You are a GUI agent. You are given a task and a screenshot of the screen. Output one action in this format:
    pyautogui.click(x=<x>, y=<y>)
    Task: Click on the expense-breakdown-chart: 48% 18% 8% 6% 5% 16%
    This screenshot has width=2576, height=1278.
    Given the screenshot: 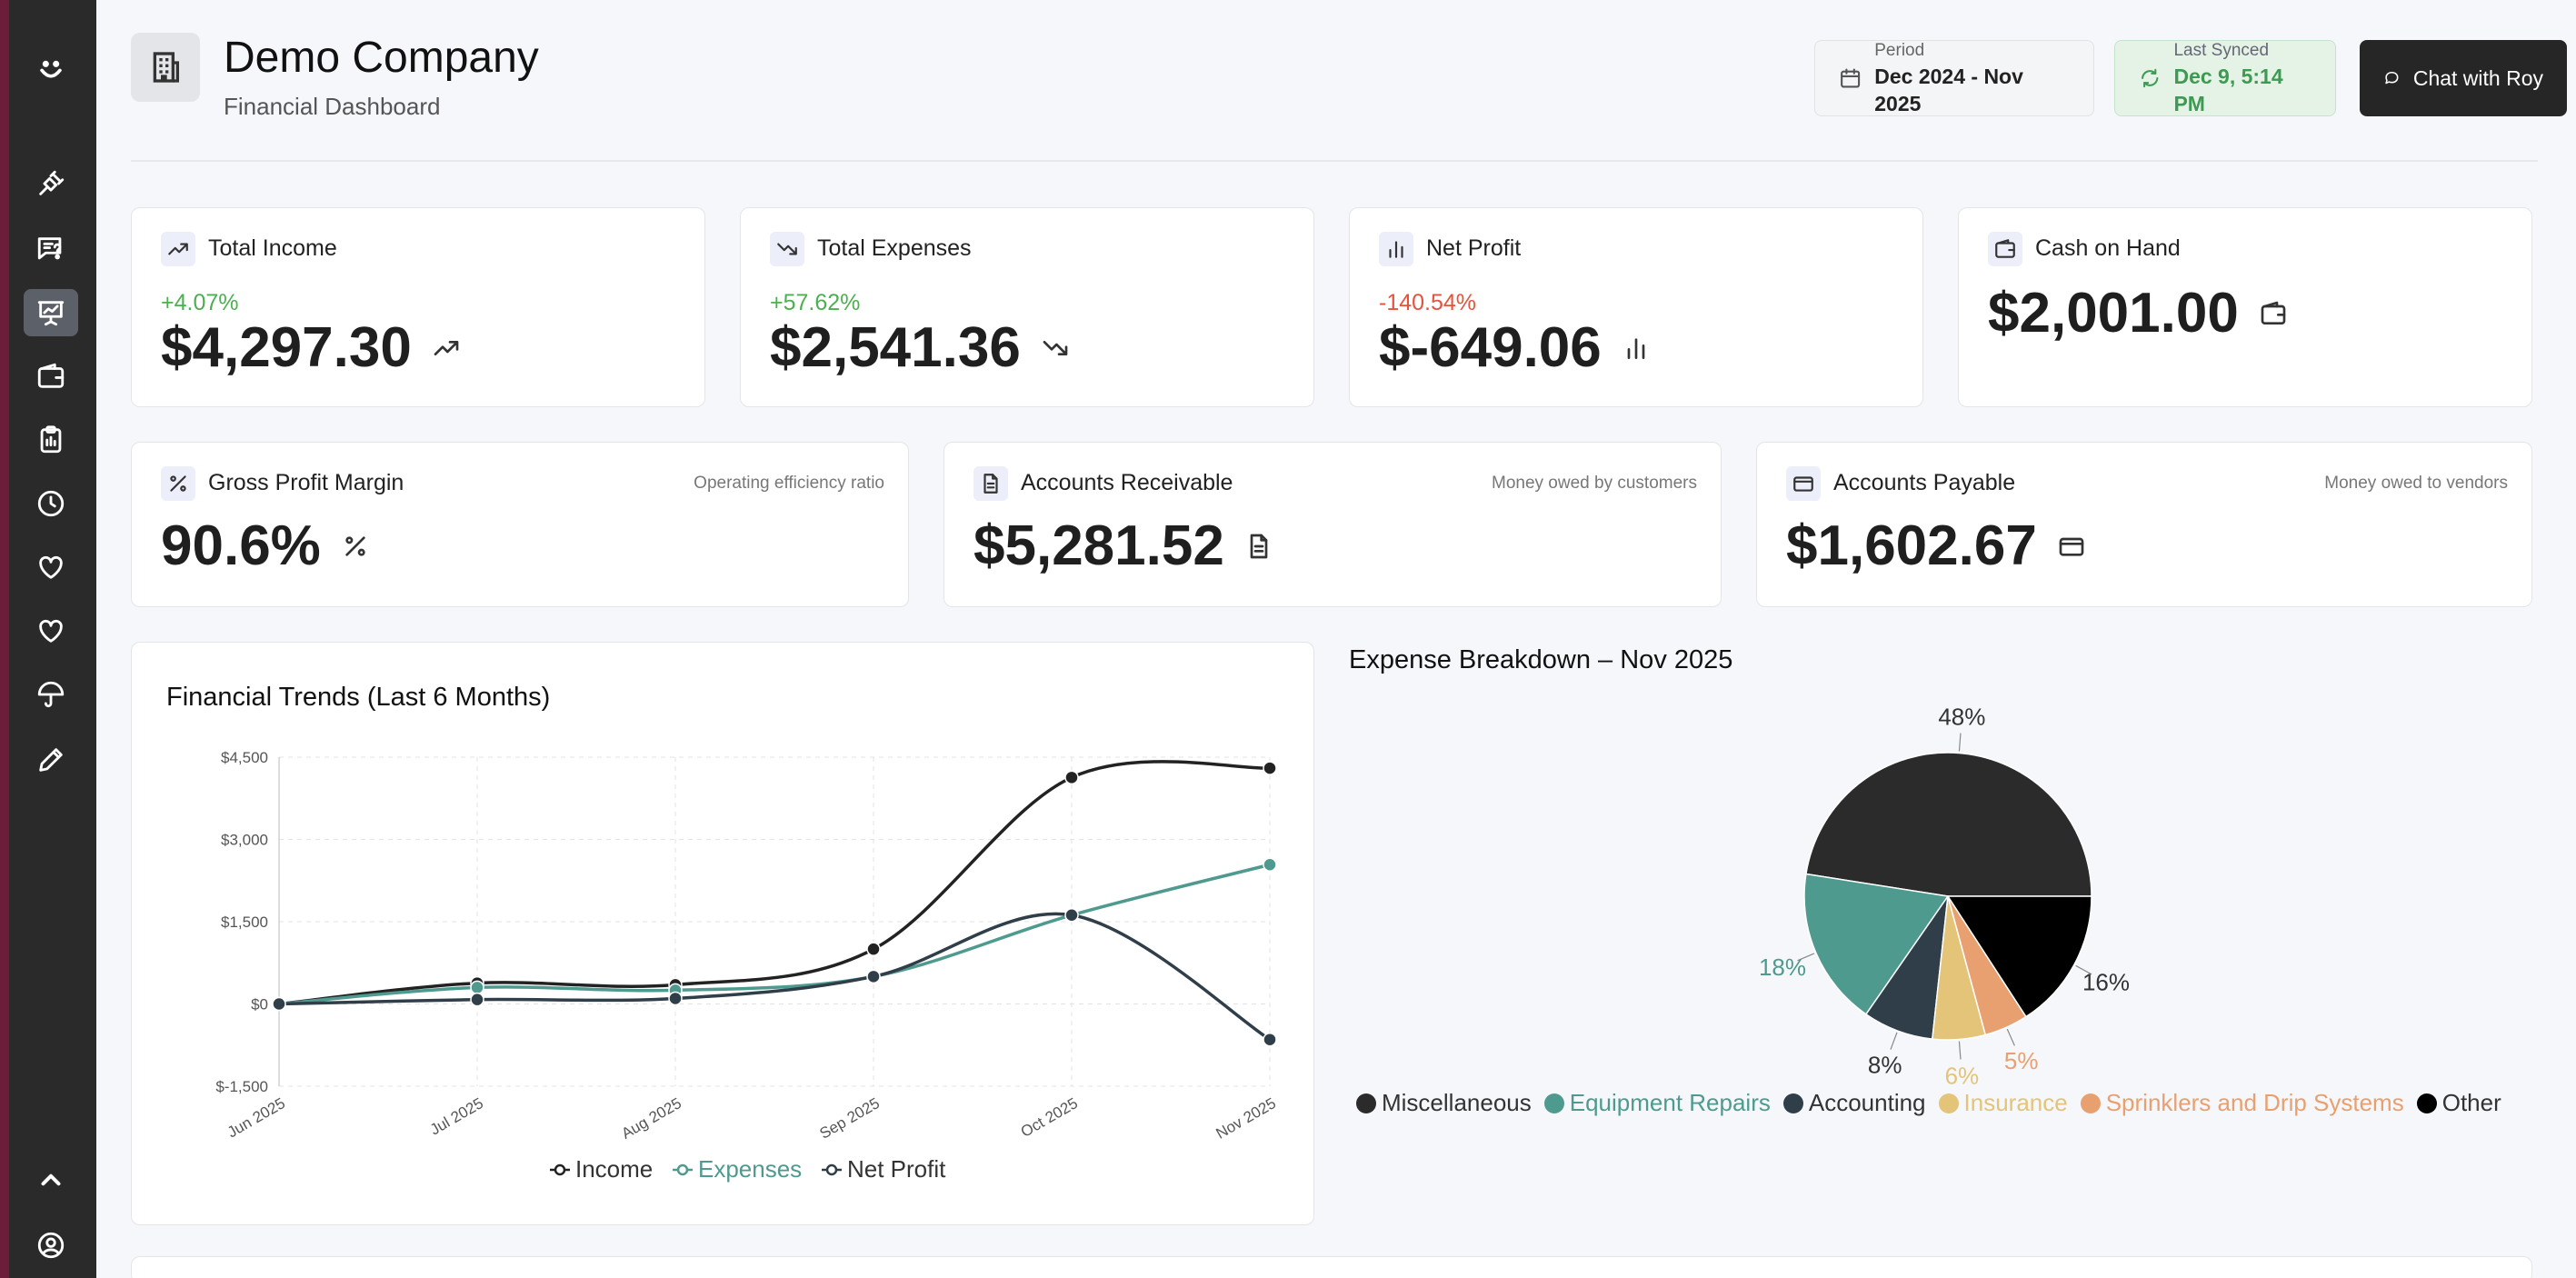 What is the action you would take?
    pyautogui.click(x=1944, y=897)
    